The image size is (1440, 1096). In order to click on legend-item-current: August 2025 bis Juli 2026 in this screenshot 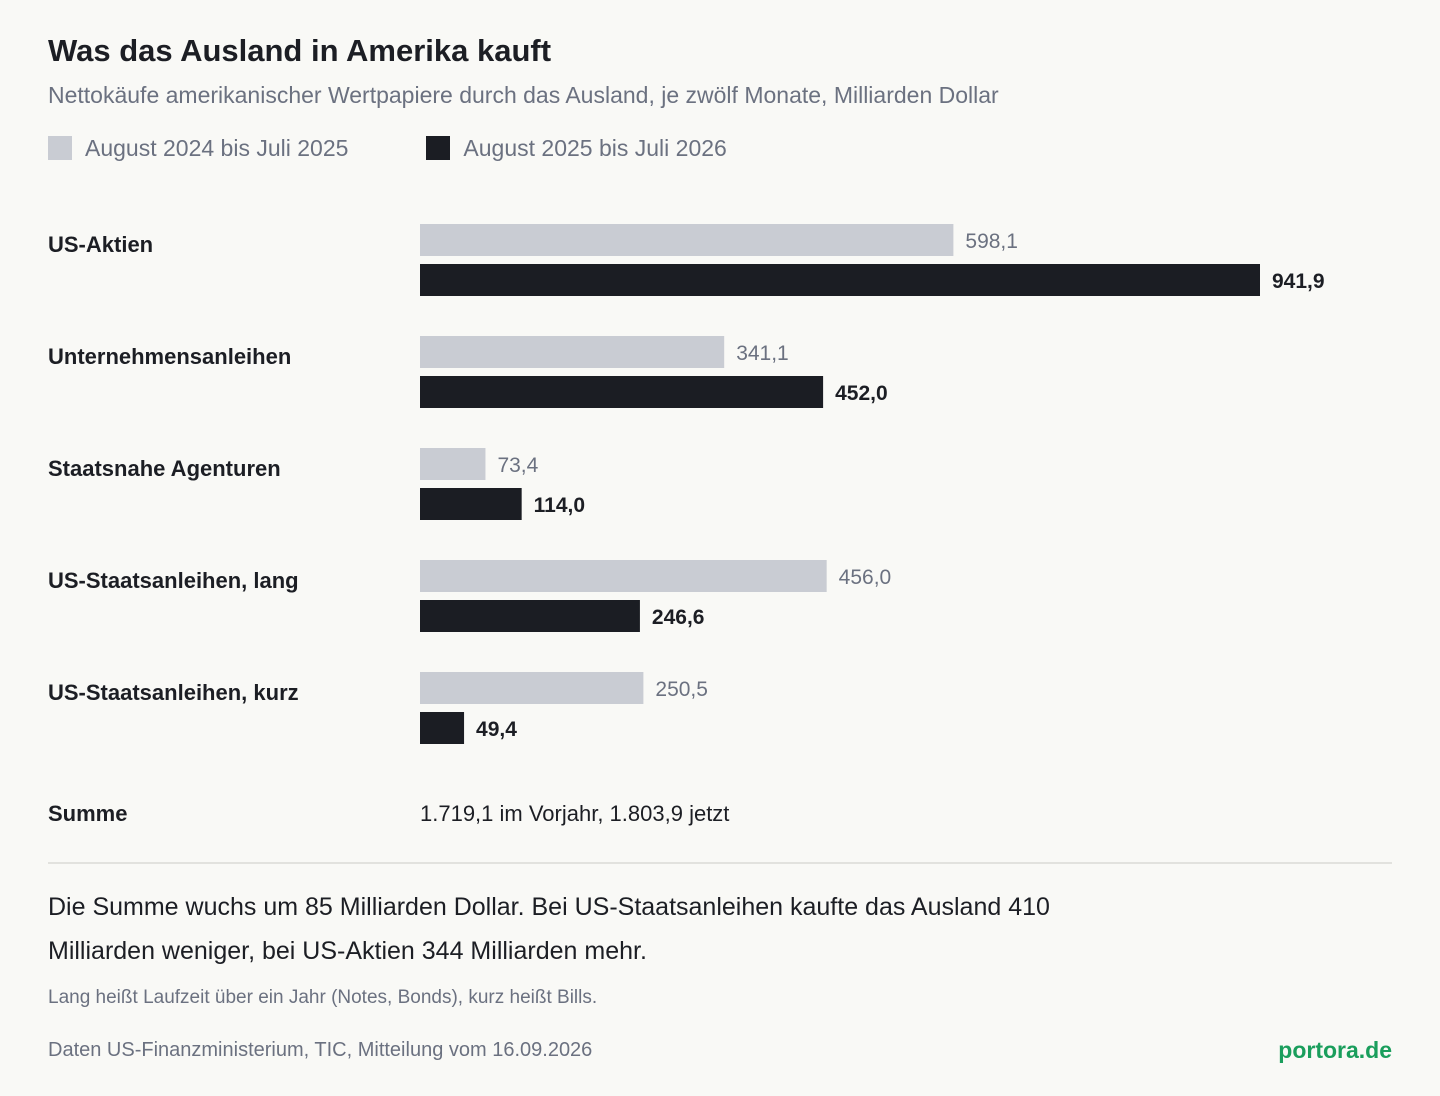, I will do `click(576, 148)`.